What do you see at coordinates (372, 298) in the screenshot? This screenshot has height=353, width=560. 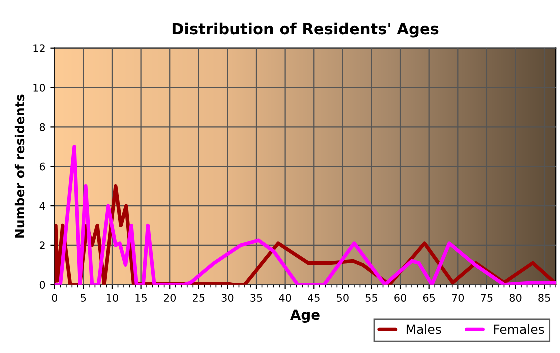 I see `x-tick-label: 55` at bounding box center [372, 298].